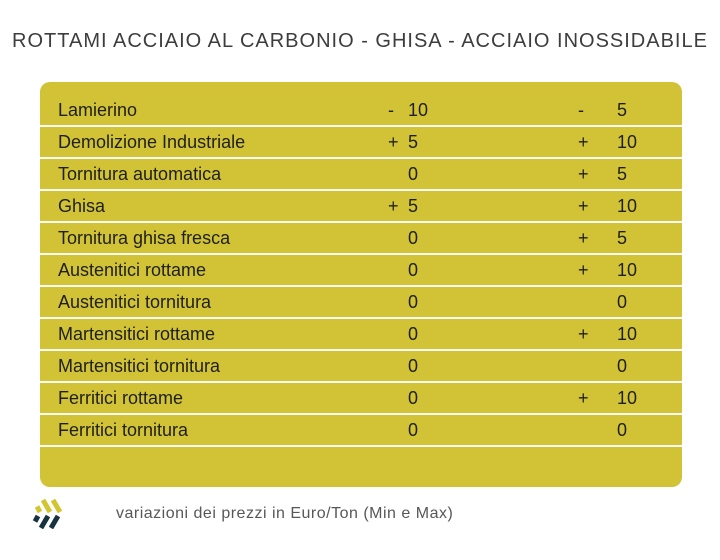 Image resolution: width=720 pixels, height=560 pixels. What do you see at coordinates (135, 301) in the screenshot?
I see `row-label: Austenitici tornitura` at bounding box center [135, 301].